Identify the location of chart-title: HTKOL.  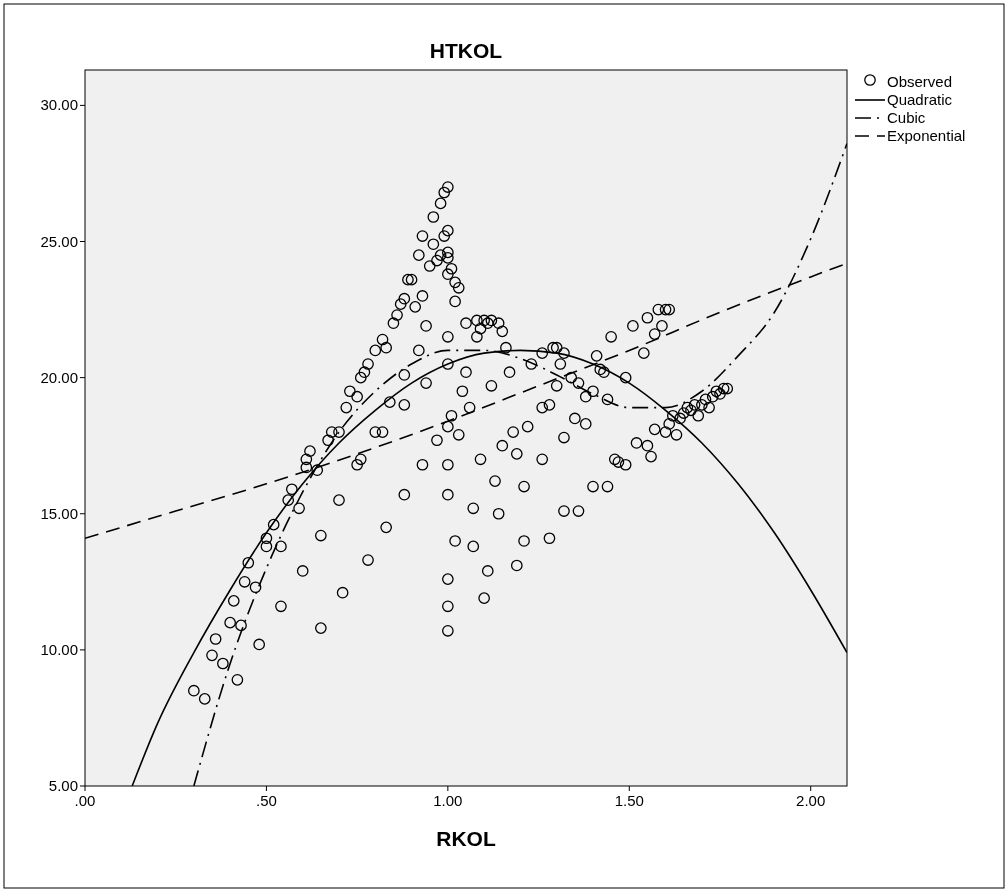
(466, 50).